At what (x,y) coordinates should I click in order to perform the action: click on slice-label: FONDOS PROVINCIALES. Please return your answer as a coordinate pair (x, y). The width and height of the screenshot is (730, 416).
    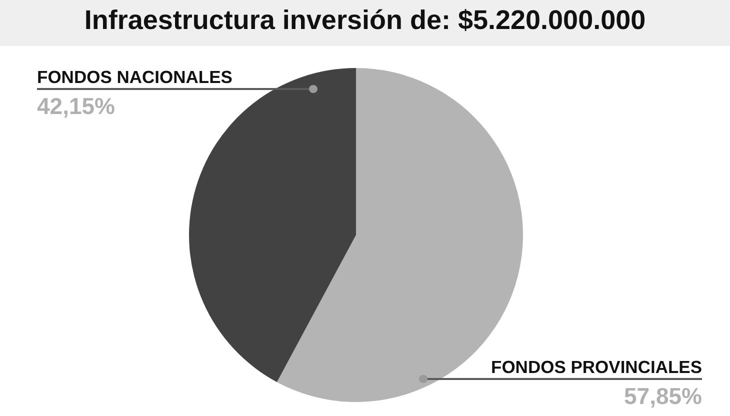
    Looking at the image, I should click on (596, 367).